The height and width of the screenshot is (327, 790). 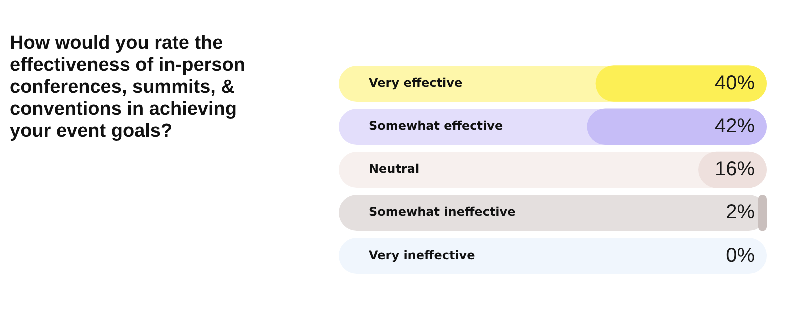 I want to click on data-label: 42%, so click(x=735, y=126).